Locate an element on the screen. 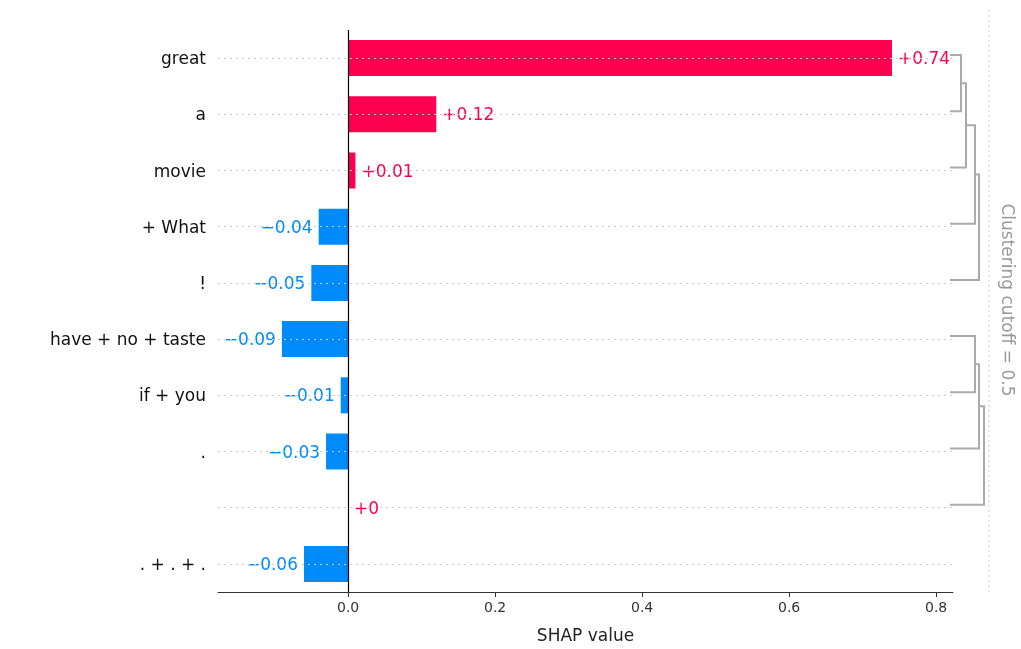 The height and width of the screenshot is (649, 1021). x-tick-label: 0.8 is located at coordinates (936, 607).